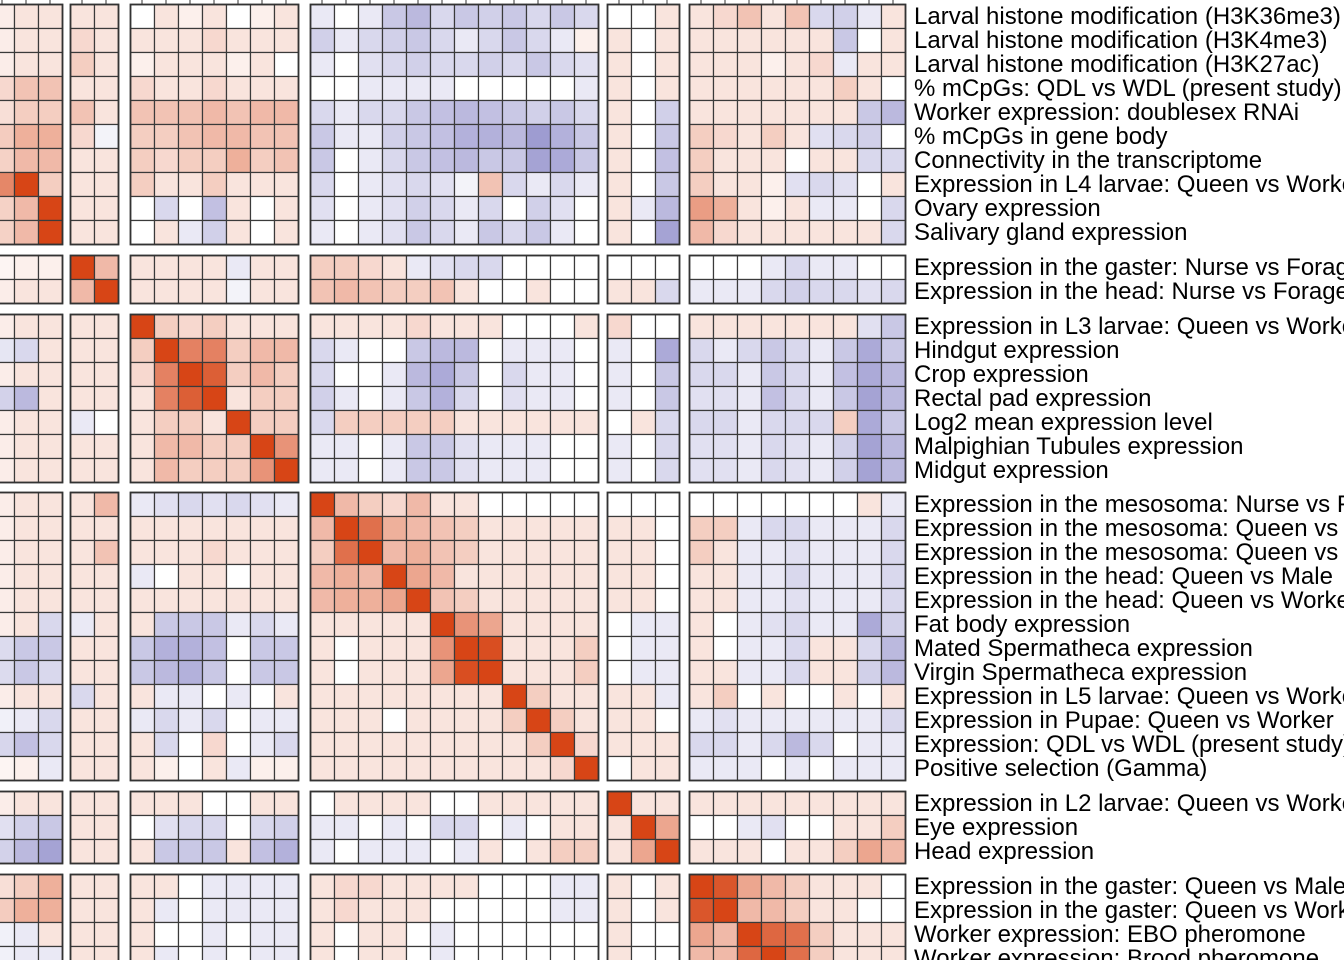  What do you see at coordinates (1129, 326) in the screenshot?
I see `row-label: Expression in L3 larvae: Queen vs Worker` at bounding box center [1129, 326].